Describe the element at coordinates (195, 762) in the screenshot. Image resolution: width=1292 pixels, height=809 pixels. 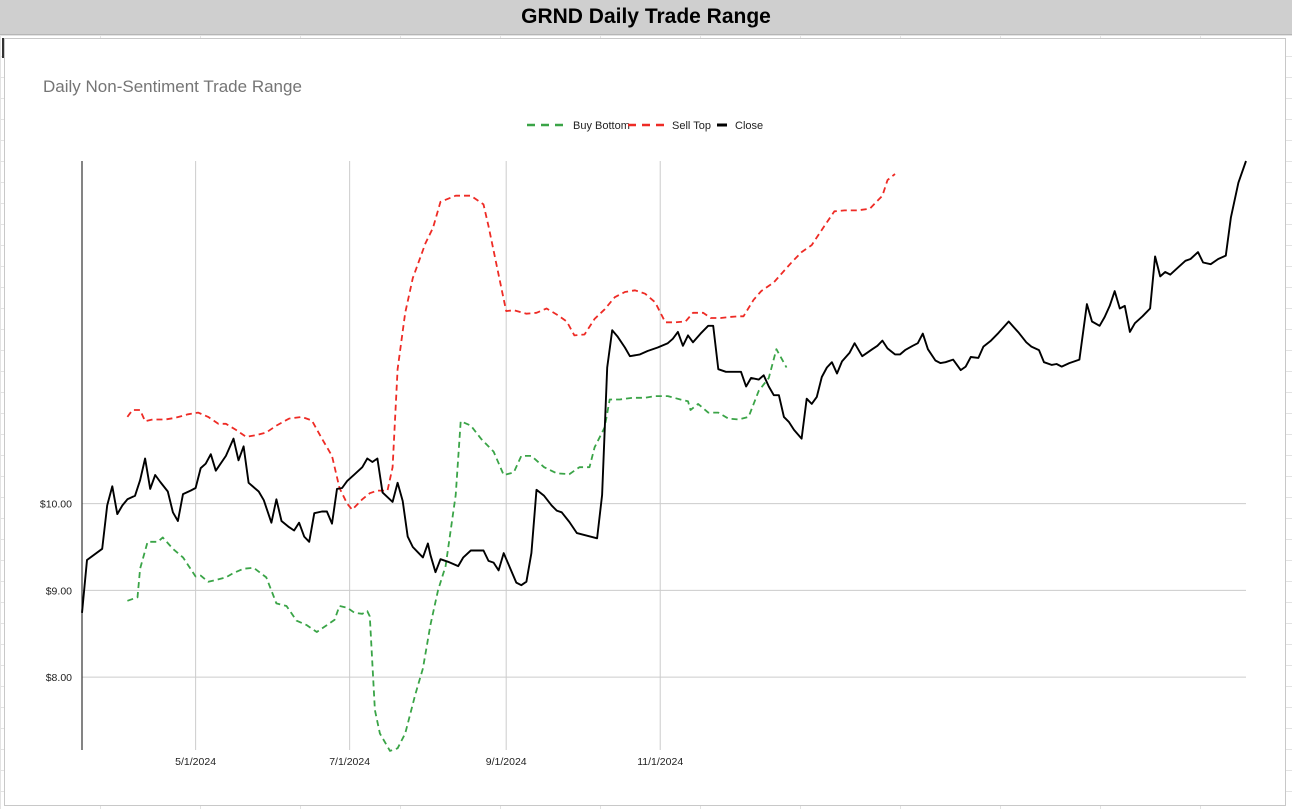
I see `x-tick-label: 5/1/2024` at that location.